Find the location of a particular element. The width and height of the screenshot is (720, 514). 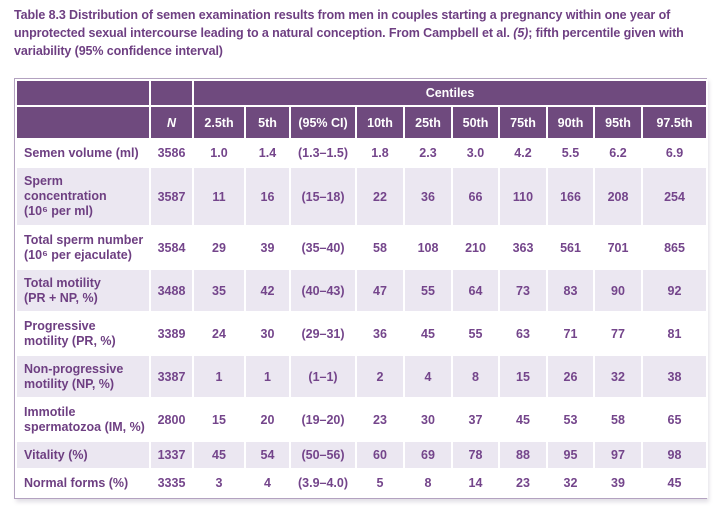

cell-value: 14 is located at coordinates (475, 483).